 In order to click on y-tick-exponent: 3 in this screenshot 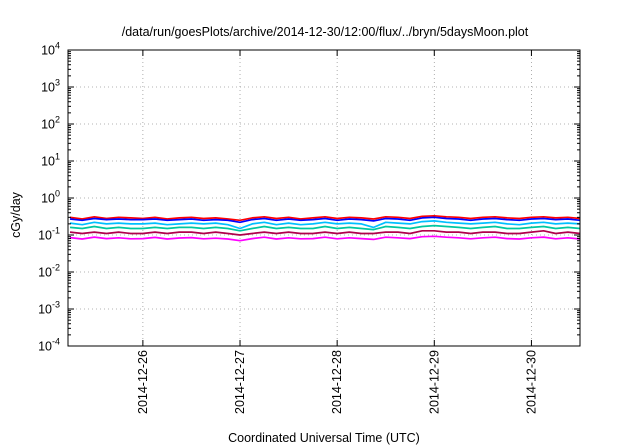, I will do `click(57, 83)`.